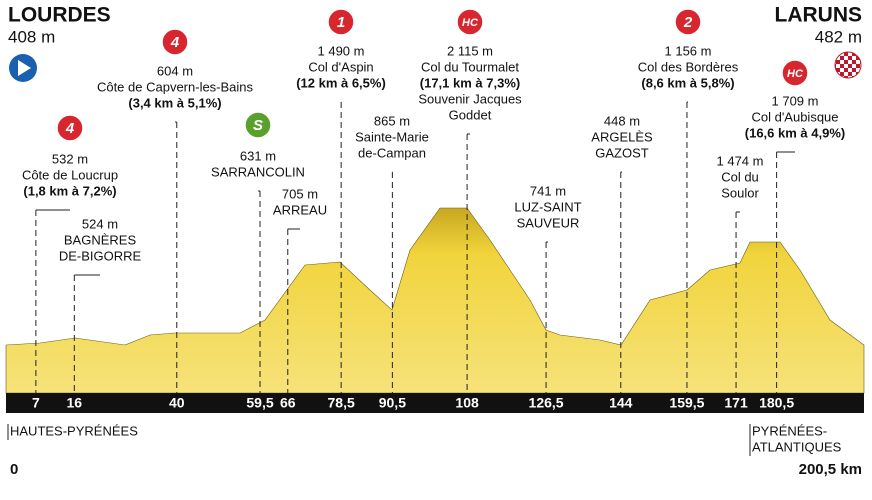 The width and height of the screenshot is (872, 500). Describe the element at coordinates (435, 403) in the screenshot. I see `km-bar` at that location.